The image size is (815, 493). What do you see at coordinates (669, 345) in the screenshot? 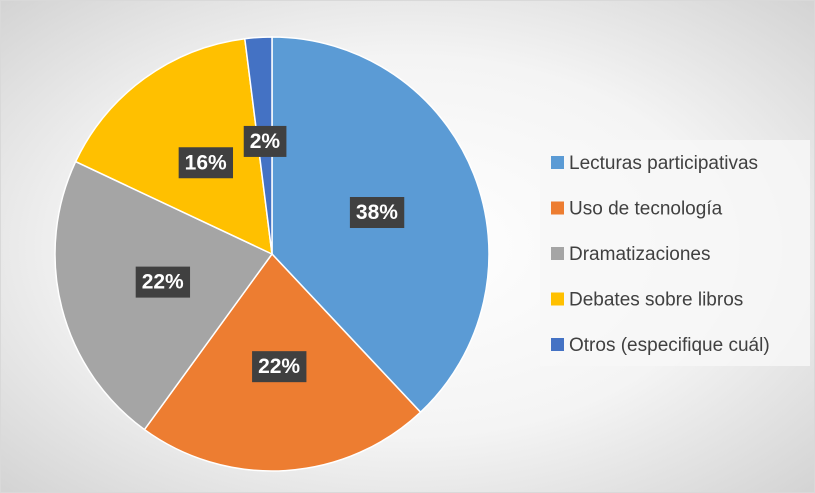
I see `legend-label: Otros (especifique cuál)` at bounding box center [669, 345].